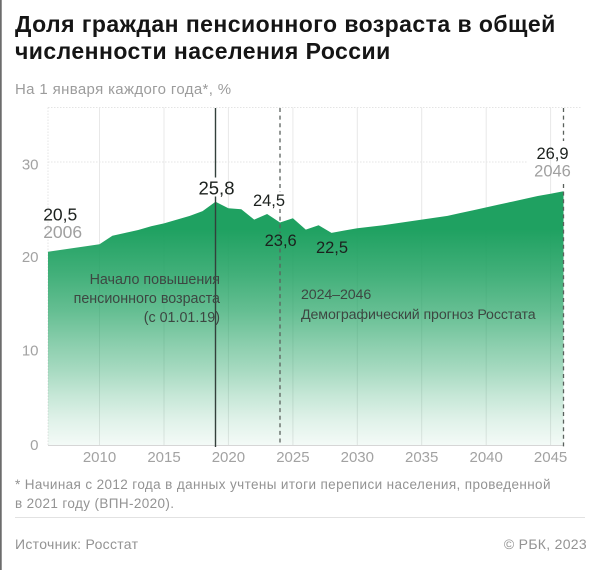 Image resolution: width=600 pixels, height=570 pixels. I want to click on svg-text: 30, so click(30, 165).